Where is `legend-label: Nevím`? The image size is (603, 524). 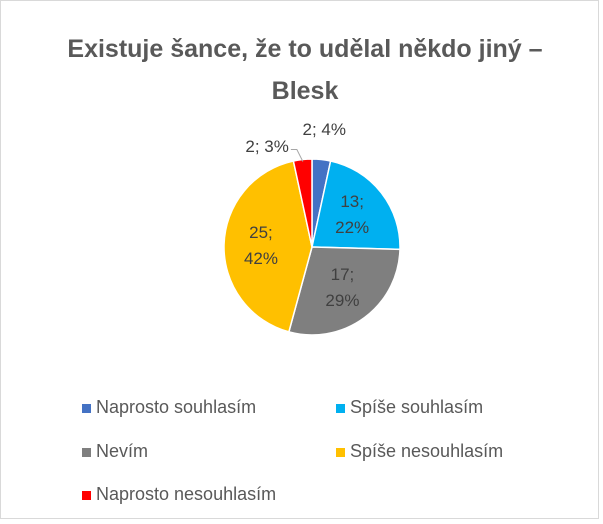 legend-label: Nevím is located at coordinates (122, 450).